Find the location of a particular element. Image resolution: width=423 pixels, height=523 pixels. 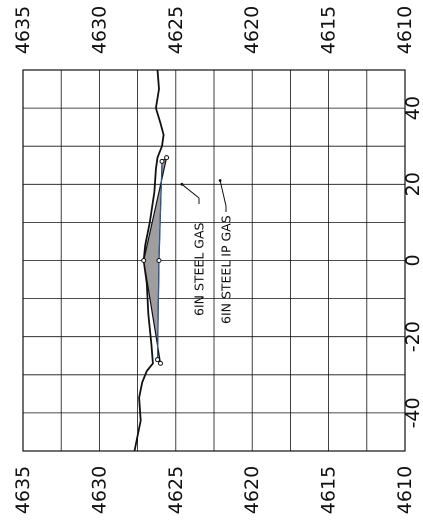

bottom-axis-tick-label: 4615 is located at coordinates (329, 490).